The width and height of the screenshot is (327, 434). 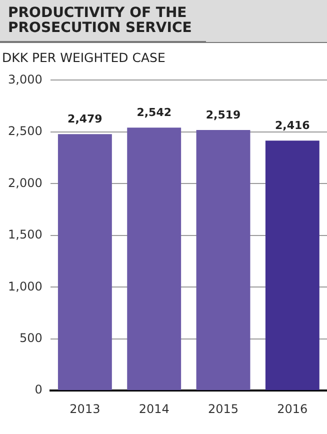 I want to click on x-tick-label: 2015, so click(x=223, y=409).